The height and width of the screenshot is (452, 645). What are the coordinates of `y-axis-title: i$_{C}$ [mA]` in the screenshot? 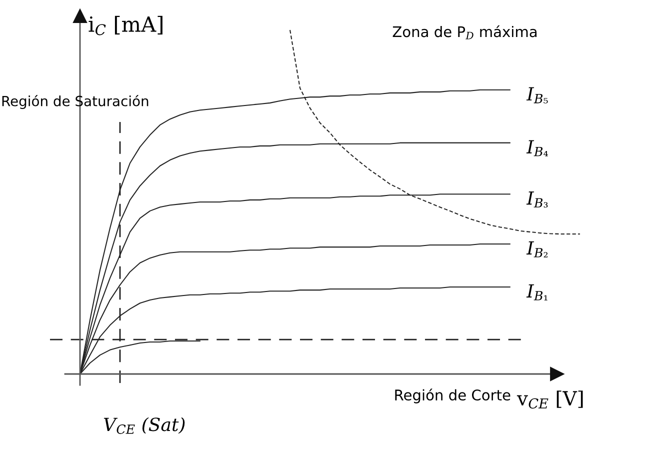 It's located at (125, 26).